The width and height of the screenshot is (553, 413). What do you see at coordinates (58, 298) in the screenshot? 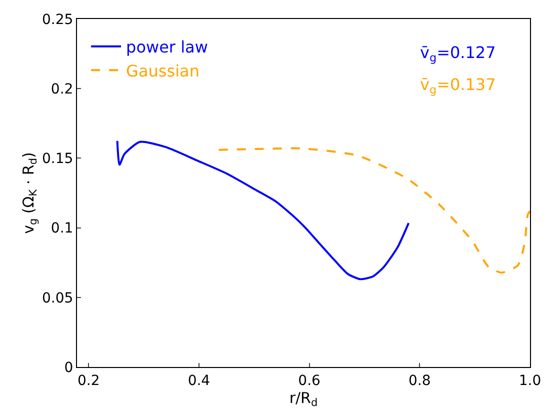
I see `y-tick-label: 0.05` at bounding box center [58, 298].